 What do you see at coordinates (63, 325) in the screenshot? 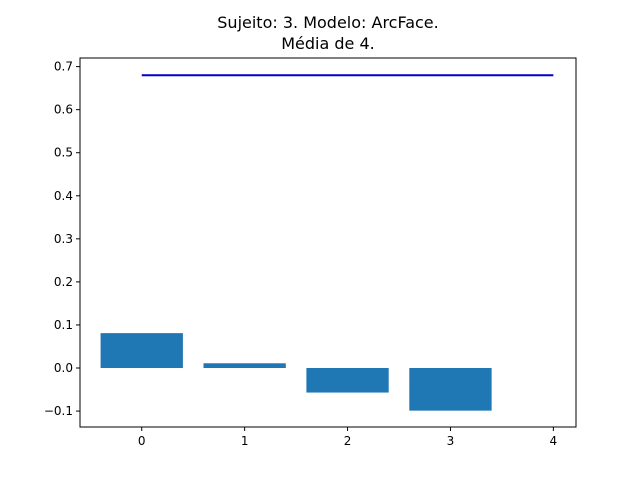
I see `y-tick-label-2: 0.1` at bounding box center [63, 325].